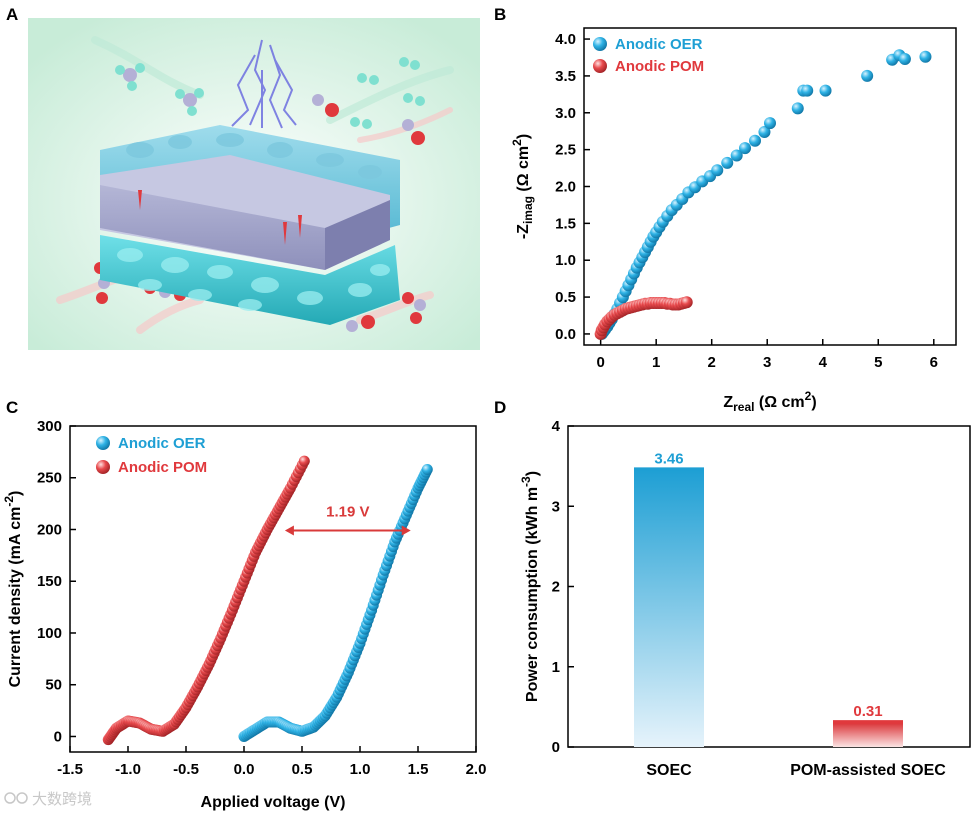 This screenshot has height=815, width=972. I want to click on chart-c-y-axis-label-main: Current density (mA cm, so click(15, 597).